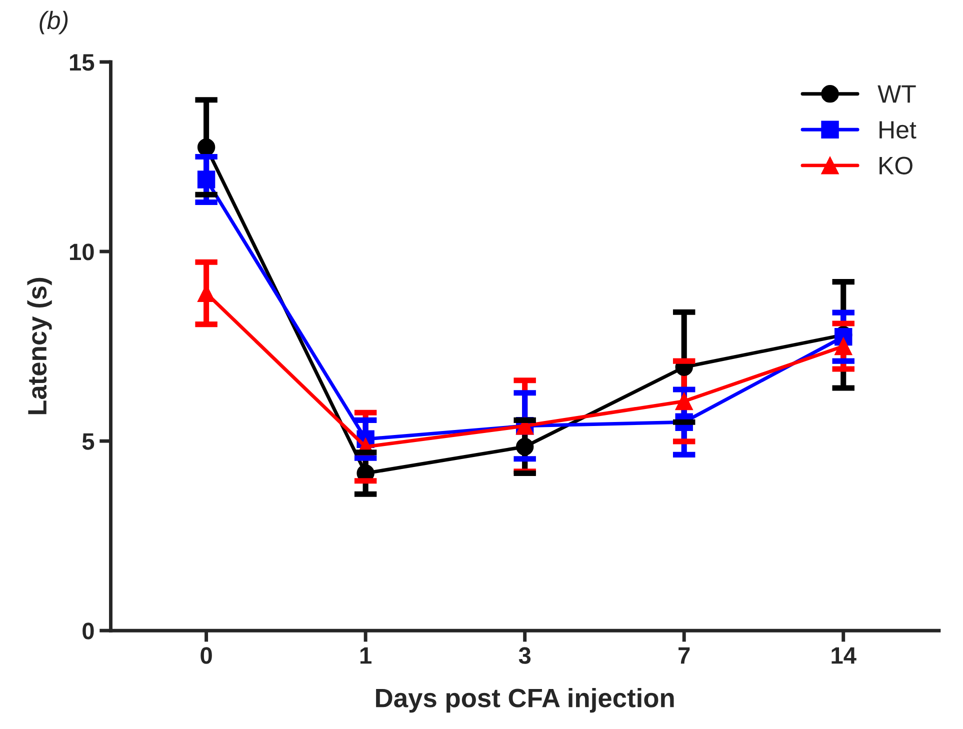  Describe the element at coordinates (88, 441) in the screenshot. I see `y-tick-label: 5` at that location.